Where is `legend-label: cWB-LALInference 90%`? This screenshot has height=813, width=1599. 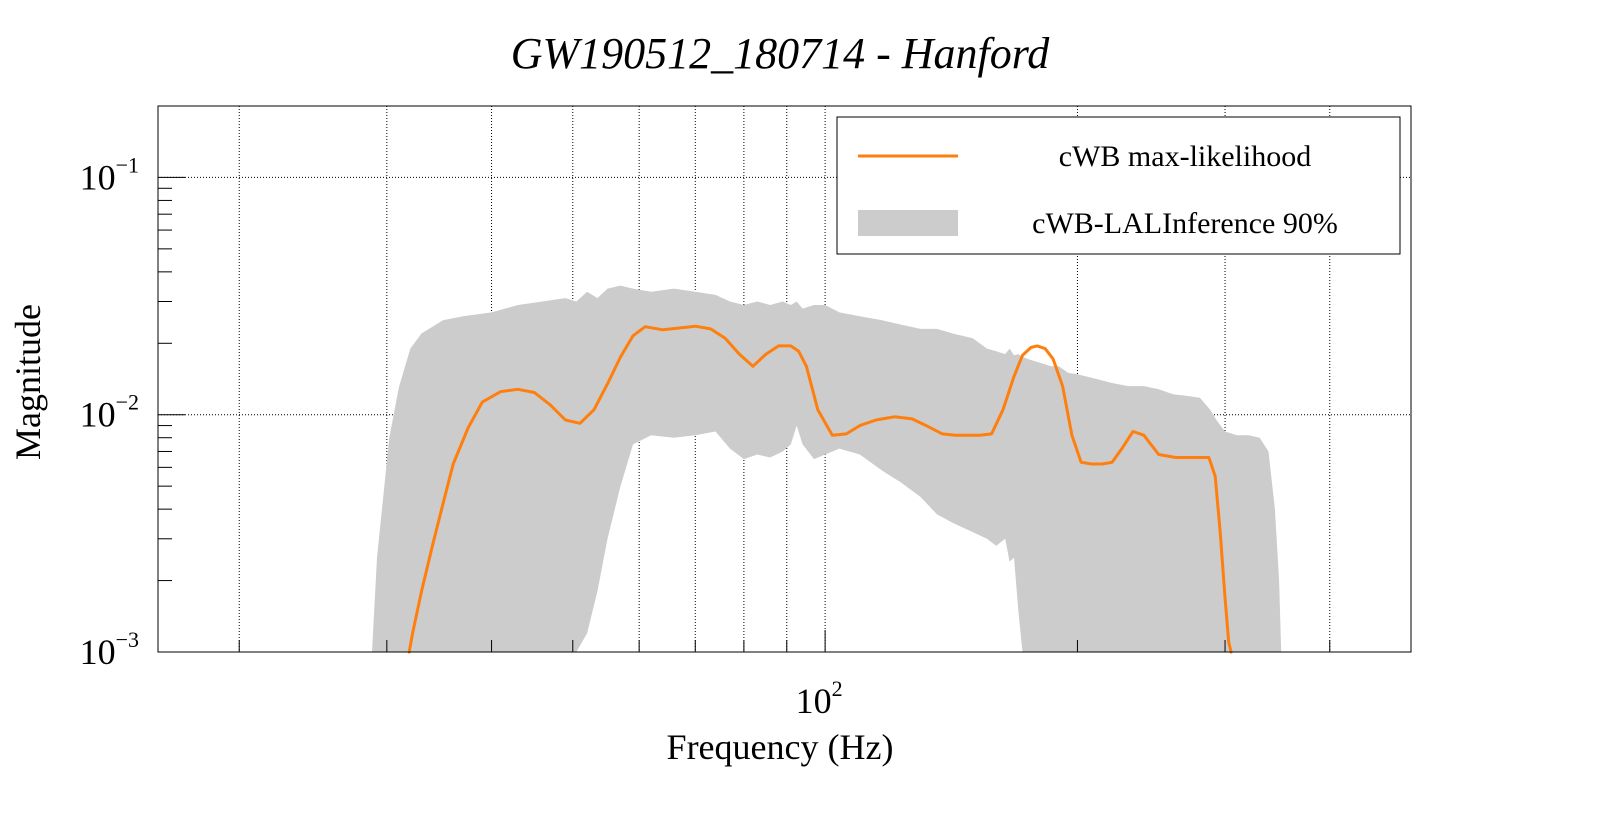 legend-label: cWB-LALInference 90% is located at coordinates (1185, 223).